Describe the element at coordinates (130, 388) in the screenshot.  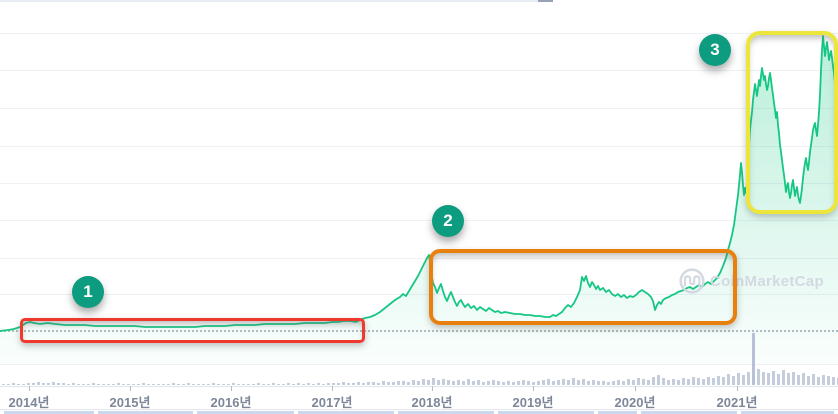
I see `x-axis-tick` at that location.